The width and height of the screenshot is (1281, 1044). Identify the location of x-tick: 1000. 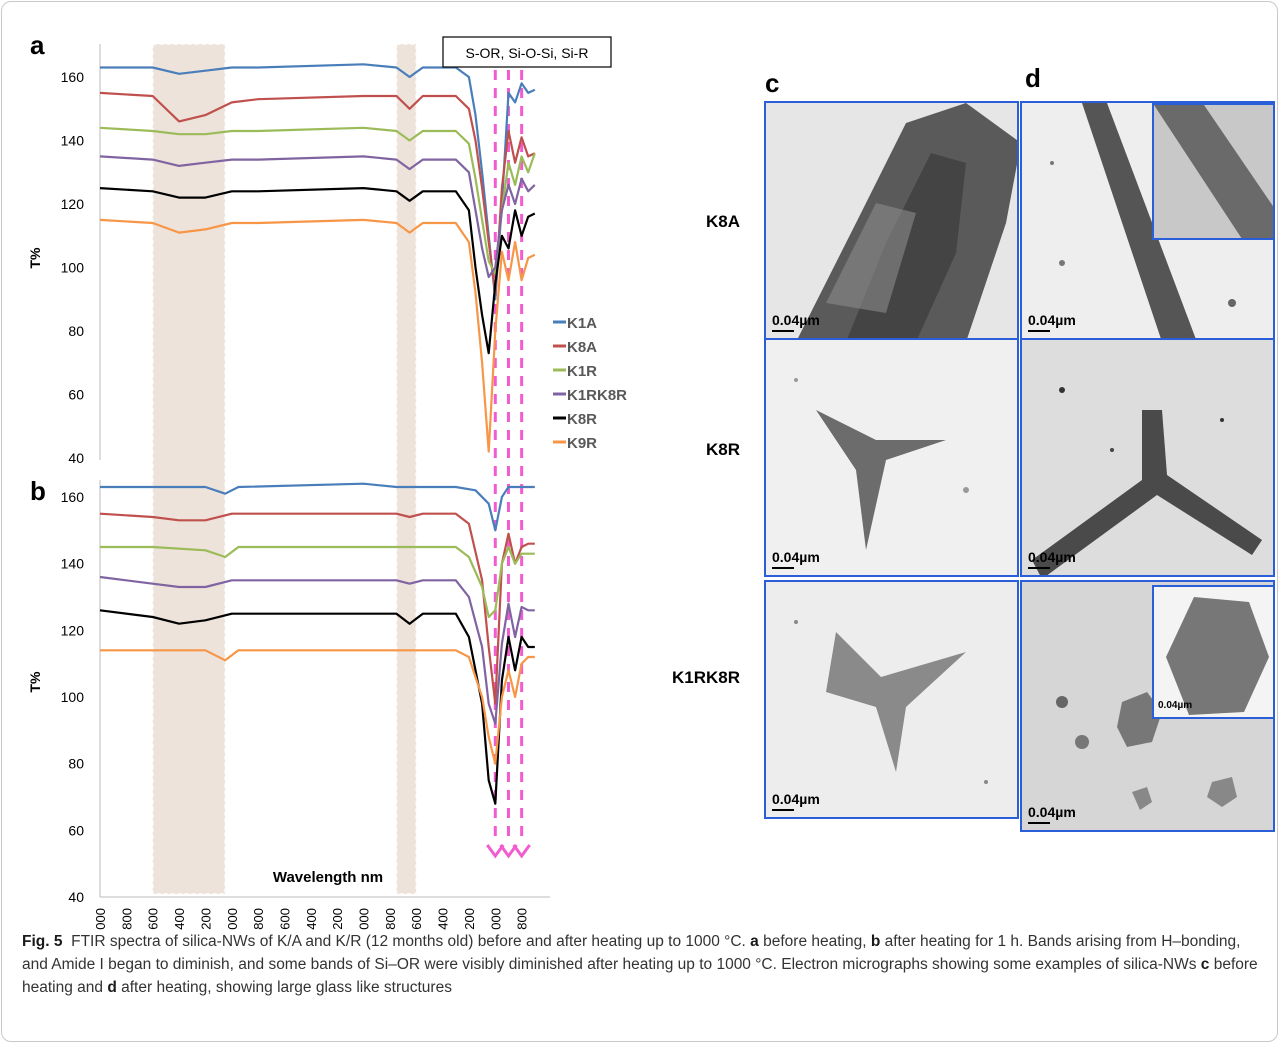
(495, 919).